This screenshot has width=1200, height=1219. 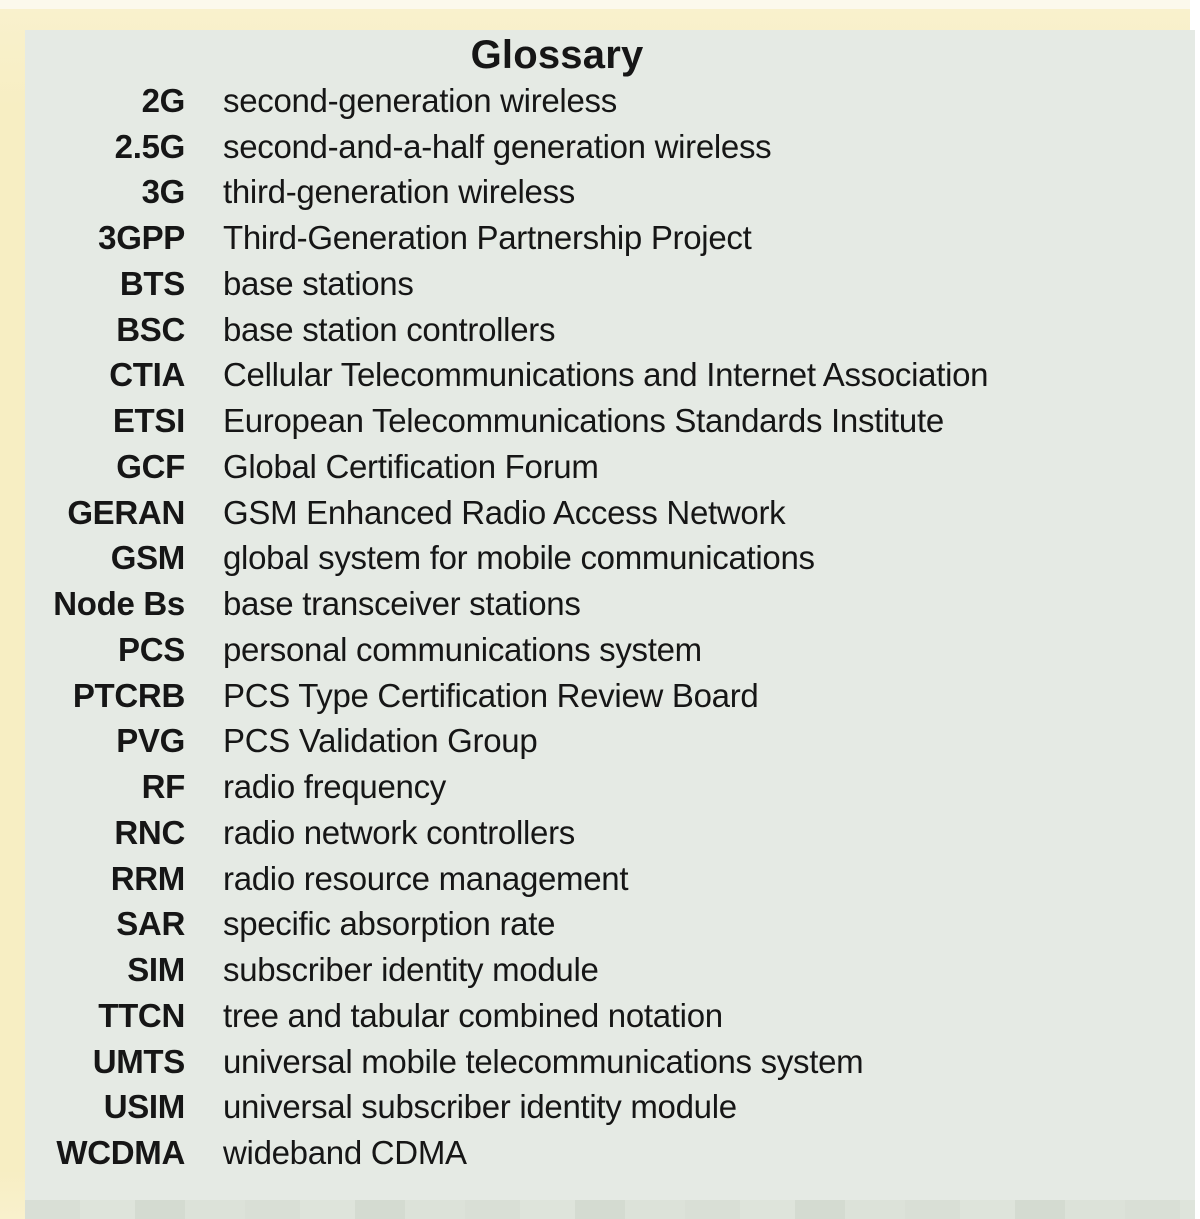 I want to click on glossary-definition: second-and-a-half generation wireless, so click(x=497, y=146).